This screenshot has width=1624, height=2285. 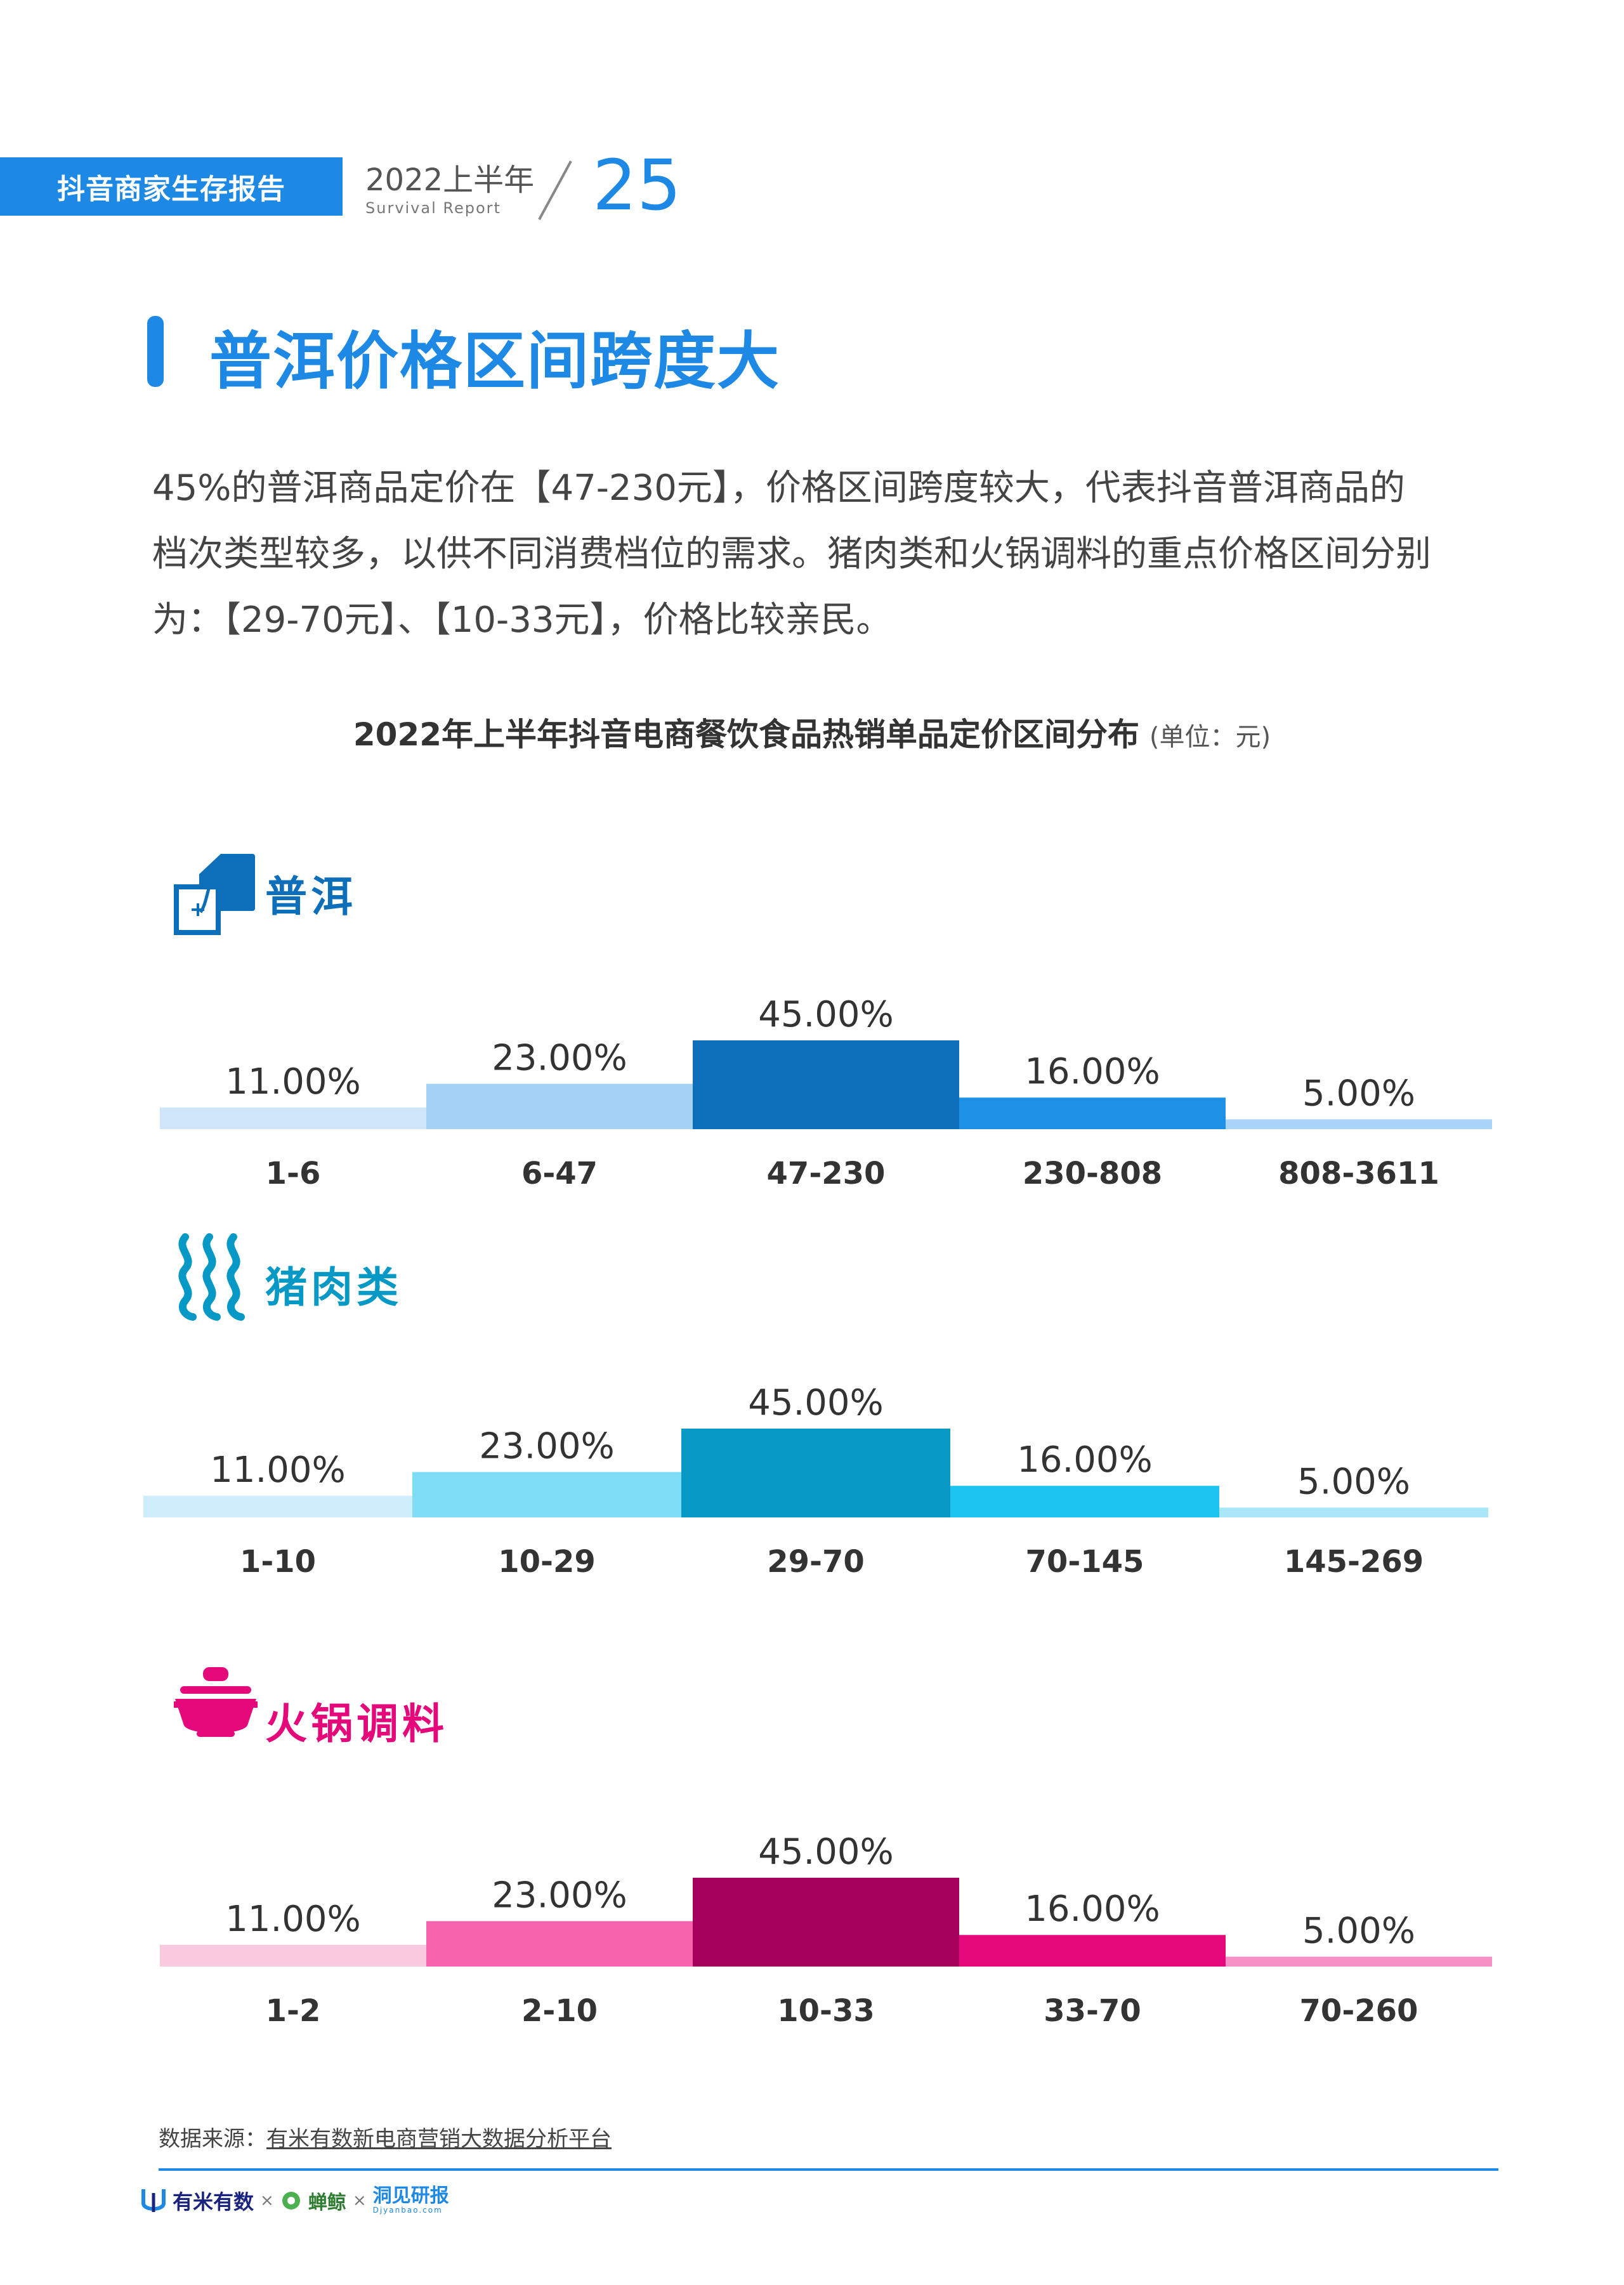 I want to click on title-accent-bar, so click(x=156, y=351).